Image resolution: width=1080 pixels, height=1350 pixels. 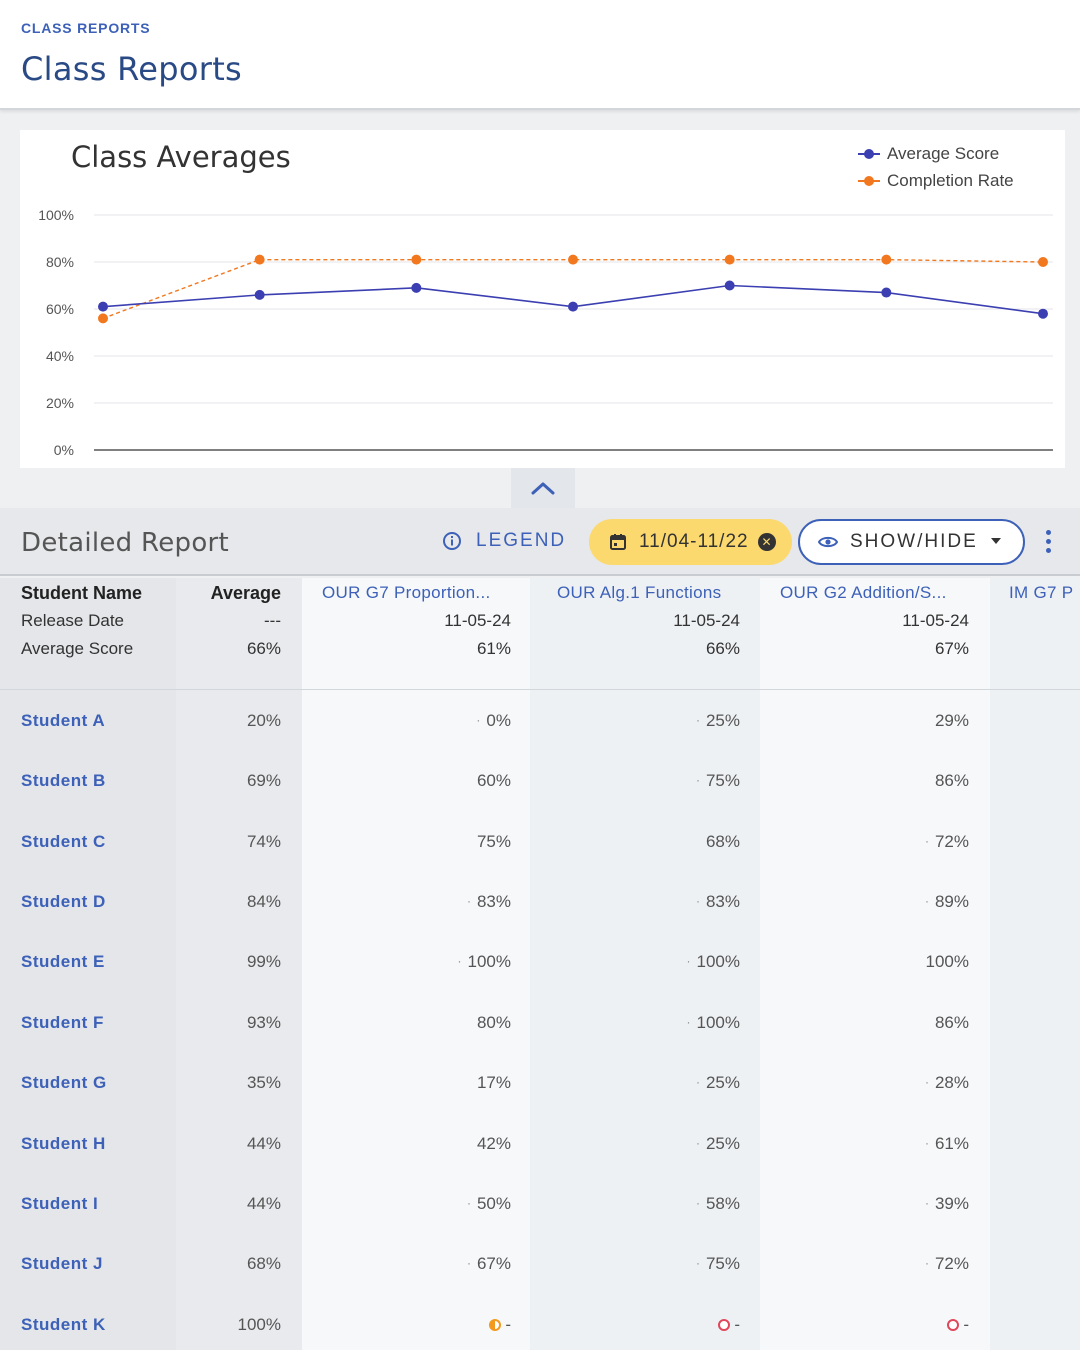 What do you see at coordinates (494, 1144) in the screenshot?
I see `score-cell: 42%` at bounding box center [494, 1144].